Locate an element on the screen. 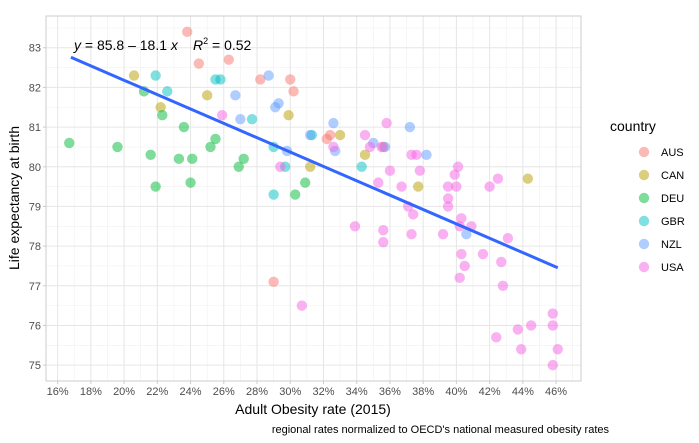  regression-r2: R2 = 0.52 is located at coordinates (222, 44).